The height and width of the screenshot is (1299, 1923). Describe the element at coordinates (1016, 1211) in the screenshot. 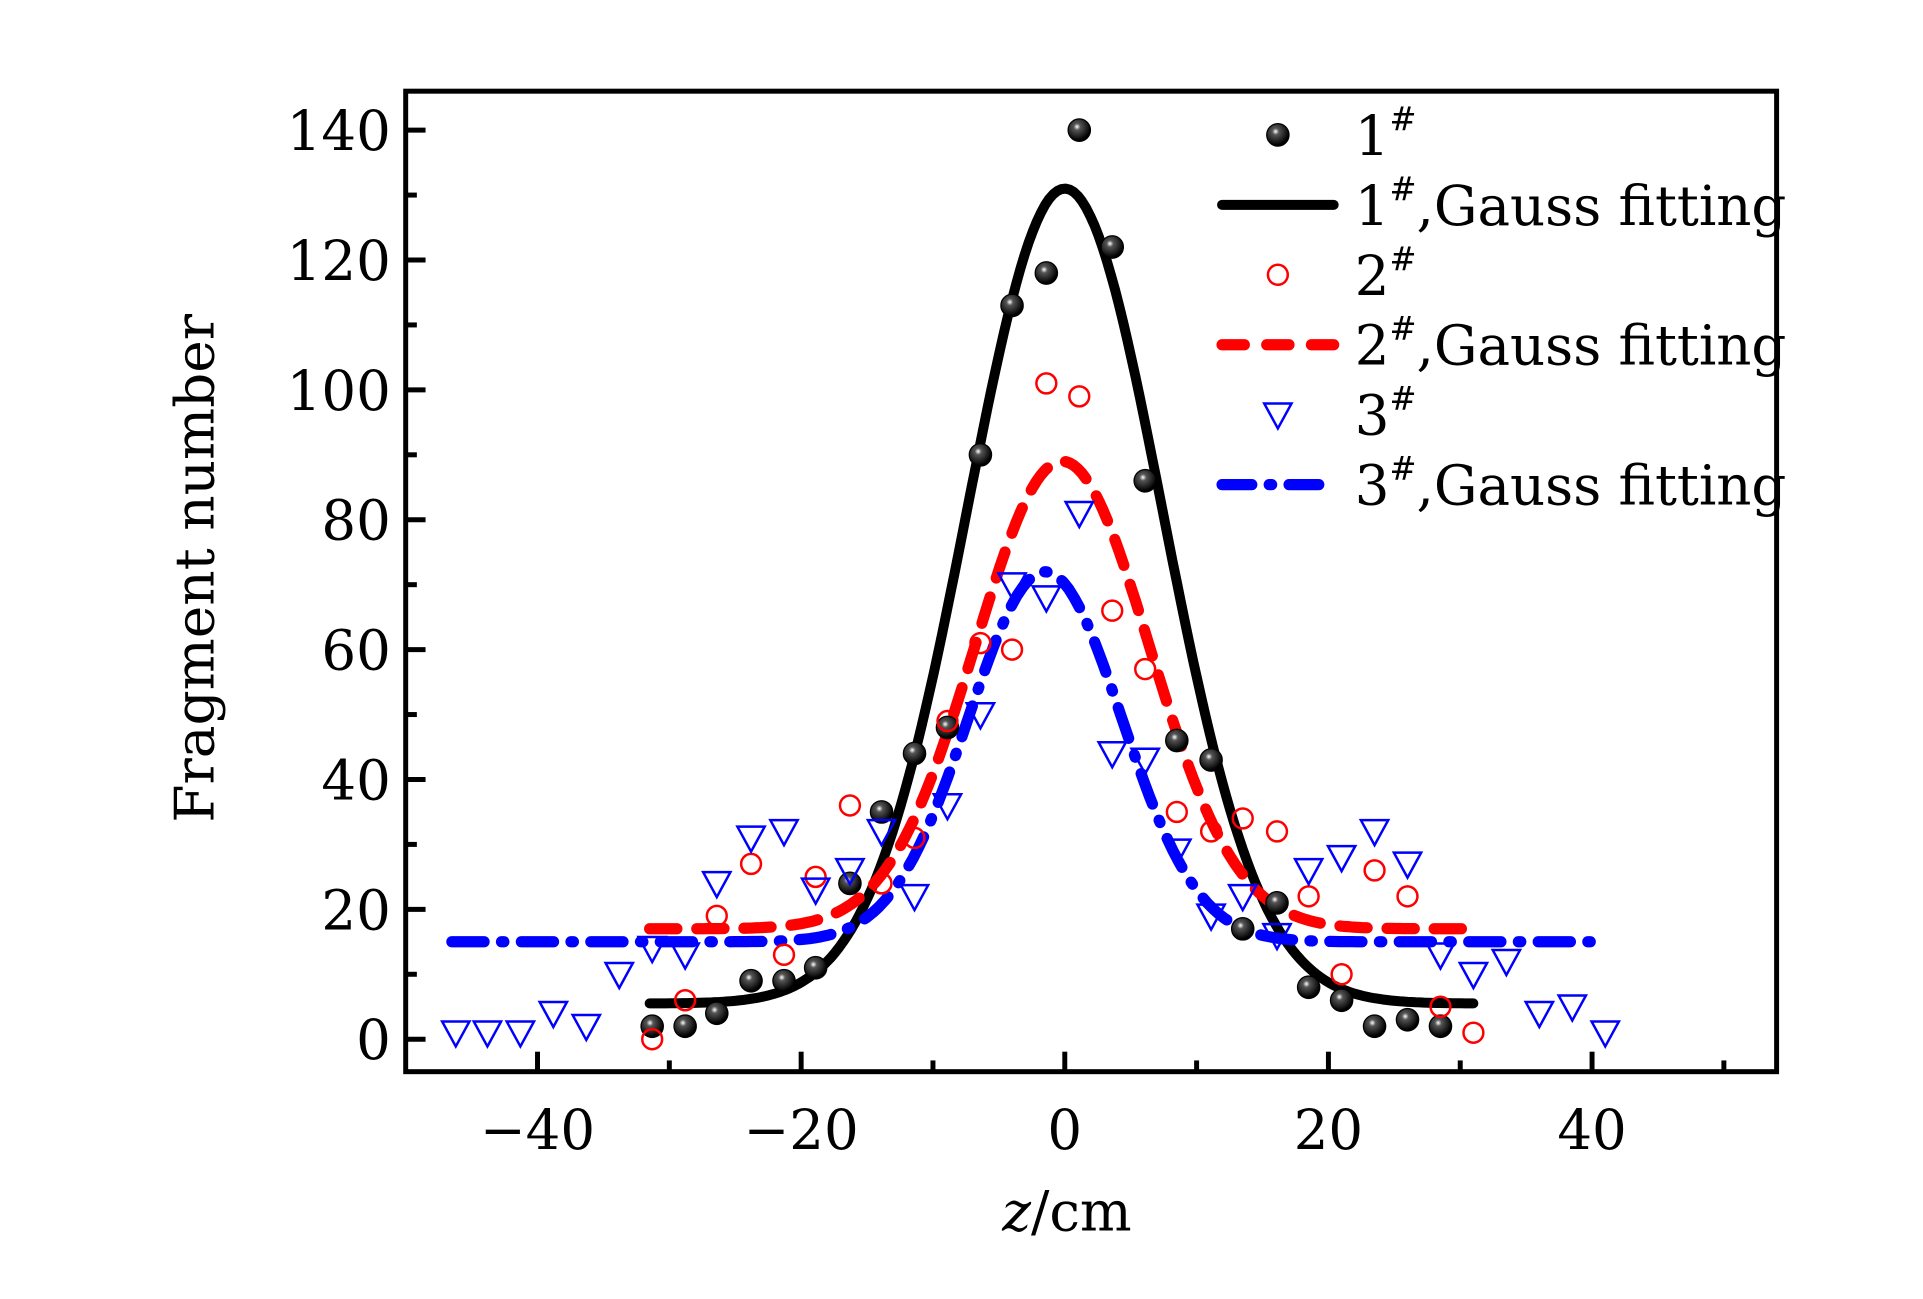

I see `x-axis-title-italic: z` at that location.